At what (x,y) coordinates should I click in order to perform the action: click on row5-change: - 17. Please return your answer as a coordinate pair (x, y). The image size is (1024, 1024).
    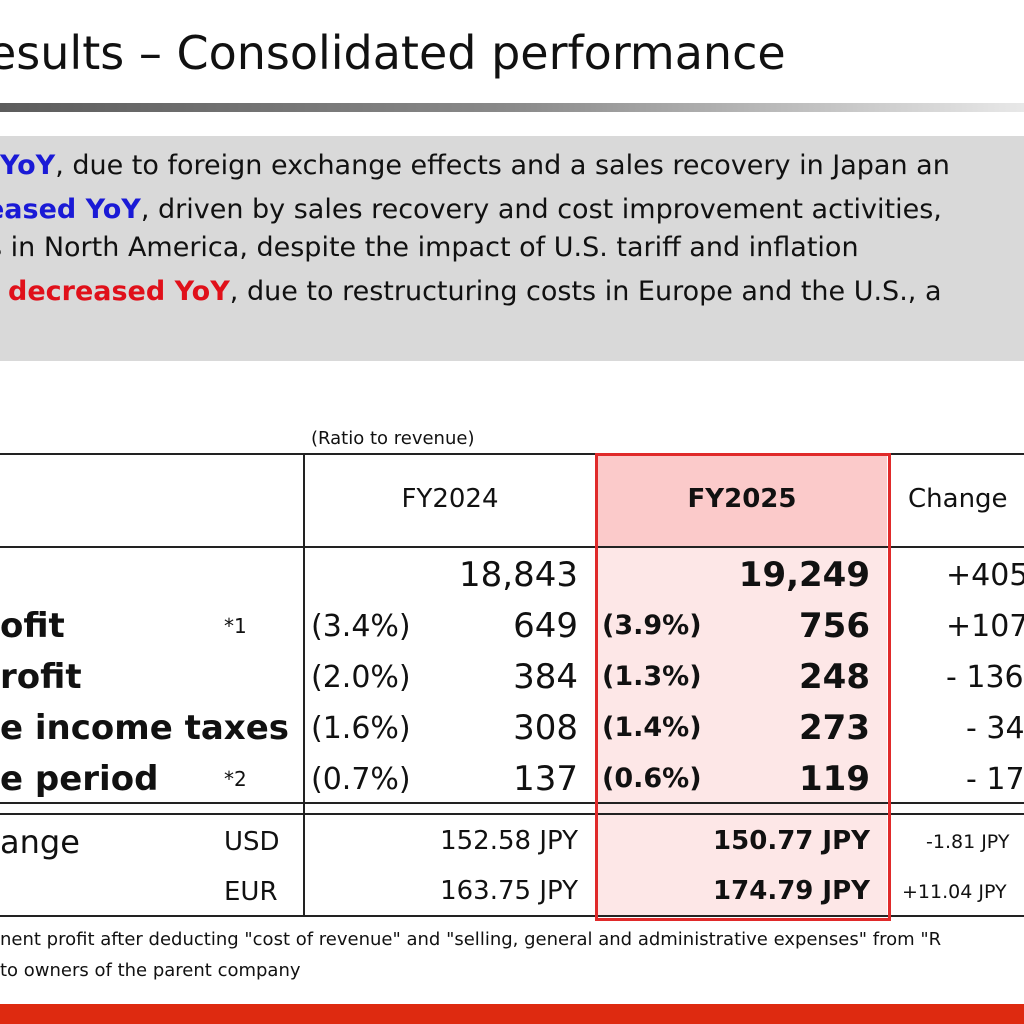
    Looking at the image, I should click on (995, 779).